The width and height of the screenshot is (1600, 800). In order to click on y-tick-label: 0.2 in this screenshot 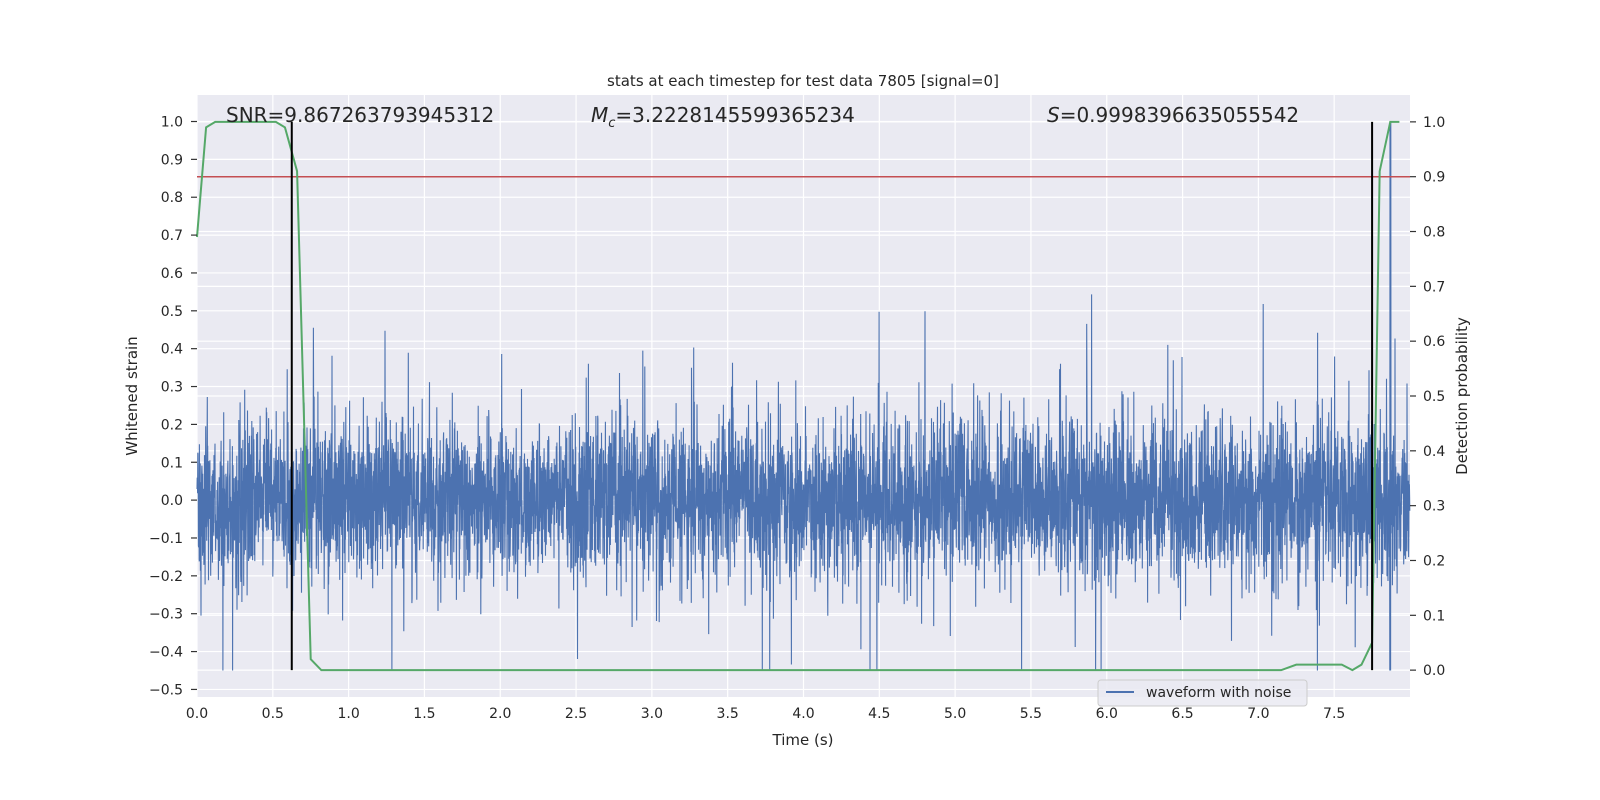, I will do `click(172, 425)`.